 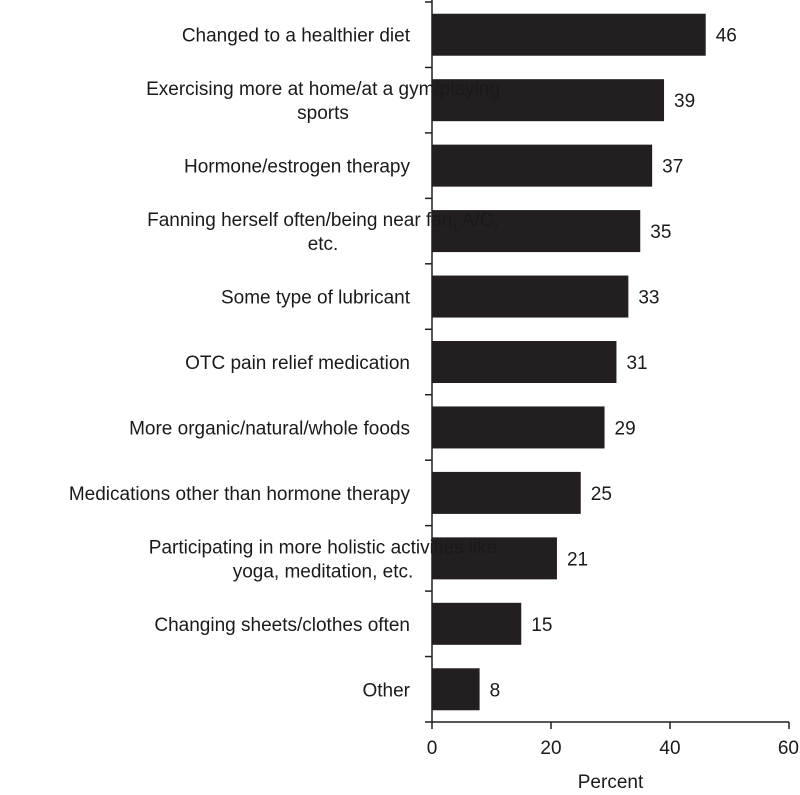 What do you see at coordinates (541, 625) in the screenshot?
I see `value-label-9: 15` at bounding box center [541, 625].